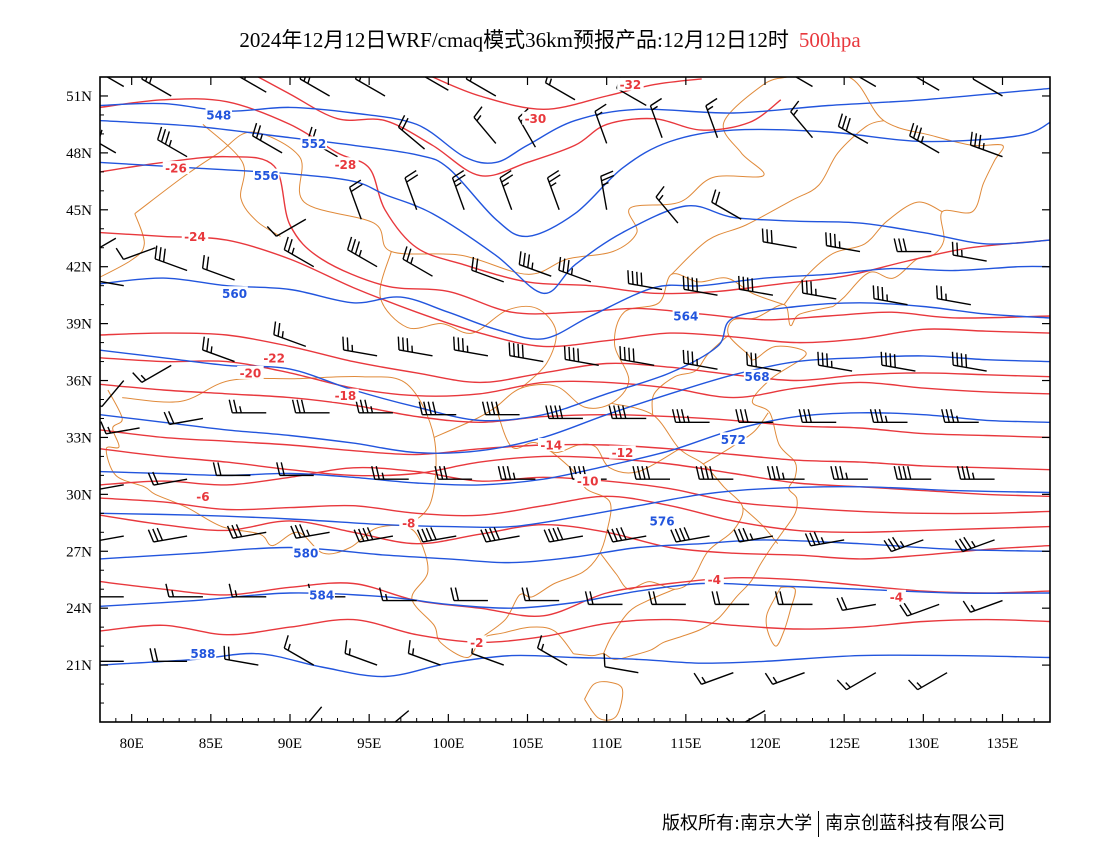 The height and width of the screenshot is (850, 1100). Describe the element at coordinates (79, 97) in the screenshot. I see `lat-tick-label: 51N` at that location.